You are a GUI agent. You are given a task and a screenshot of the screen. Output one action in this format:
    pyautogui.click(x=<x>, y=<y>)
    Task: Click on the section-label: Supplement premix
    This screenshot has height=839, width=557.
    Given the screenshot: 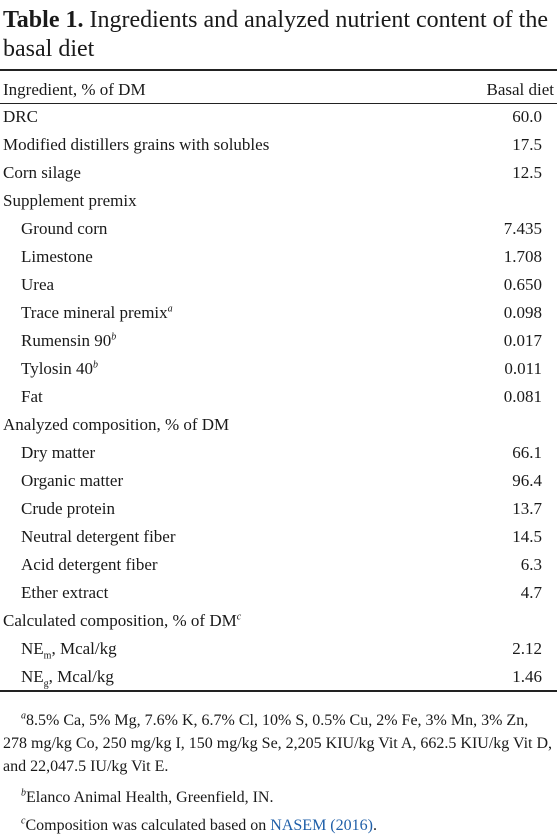 What is the action you would take?
    pyautogui.click(x=70, y=200)
    